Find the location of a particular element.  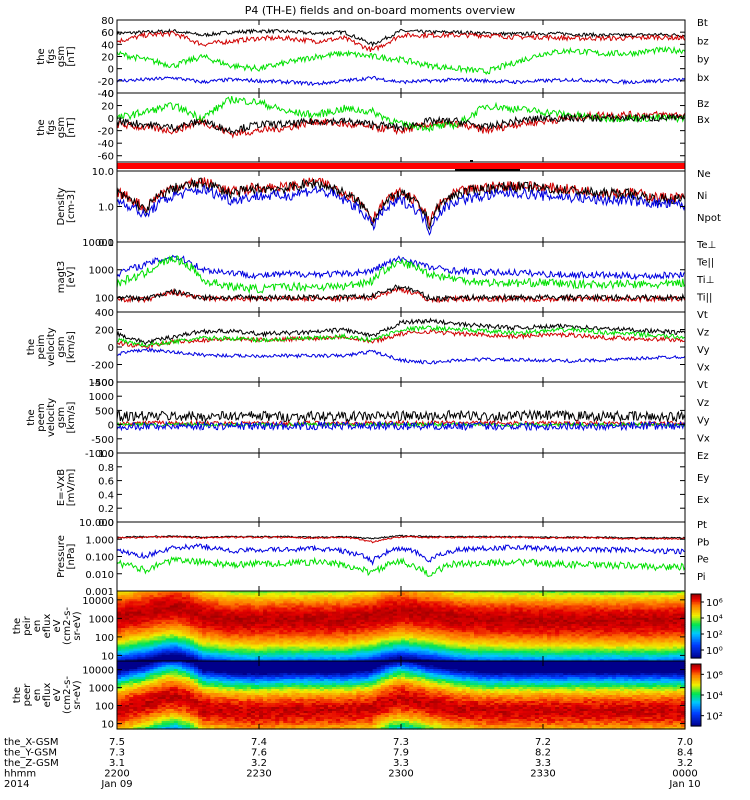

y-tick-label: -200 is located at coordinates (102, 366).